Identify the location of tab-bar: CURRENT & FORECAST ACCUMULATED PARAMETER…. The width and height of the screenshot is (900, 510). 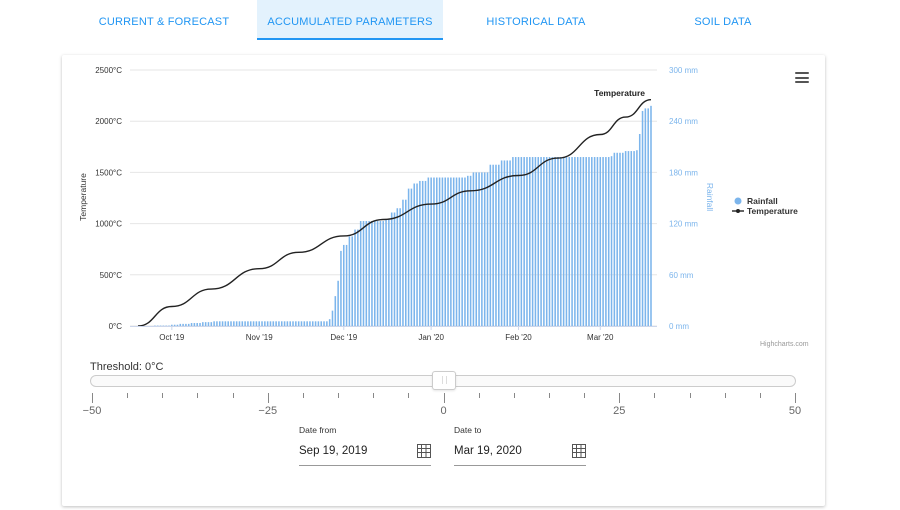
(450, 20).